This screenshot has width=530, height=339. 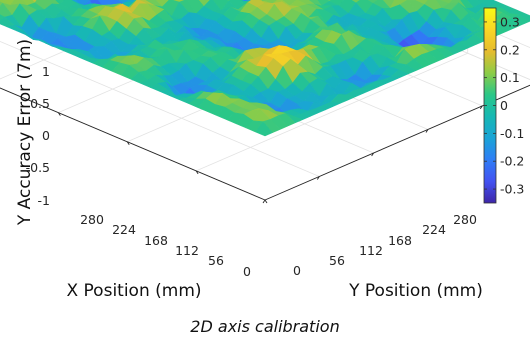 I want to click on x-axis-label: X Position (mm), so click(x=133, y=291).